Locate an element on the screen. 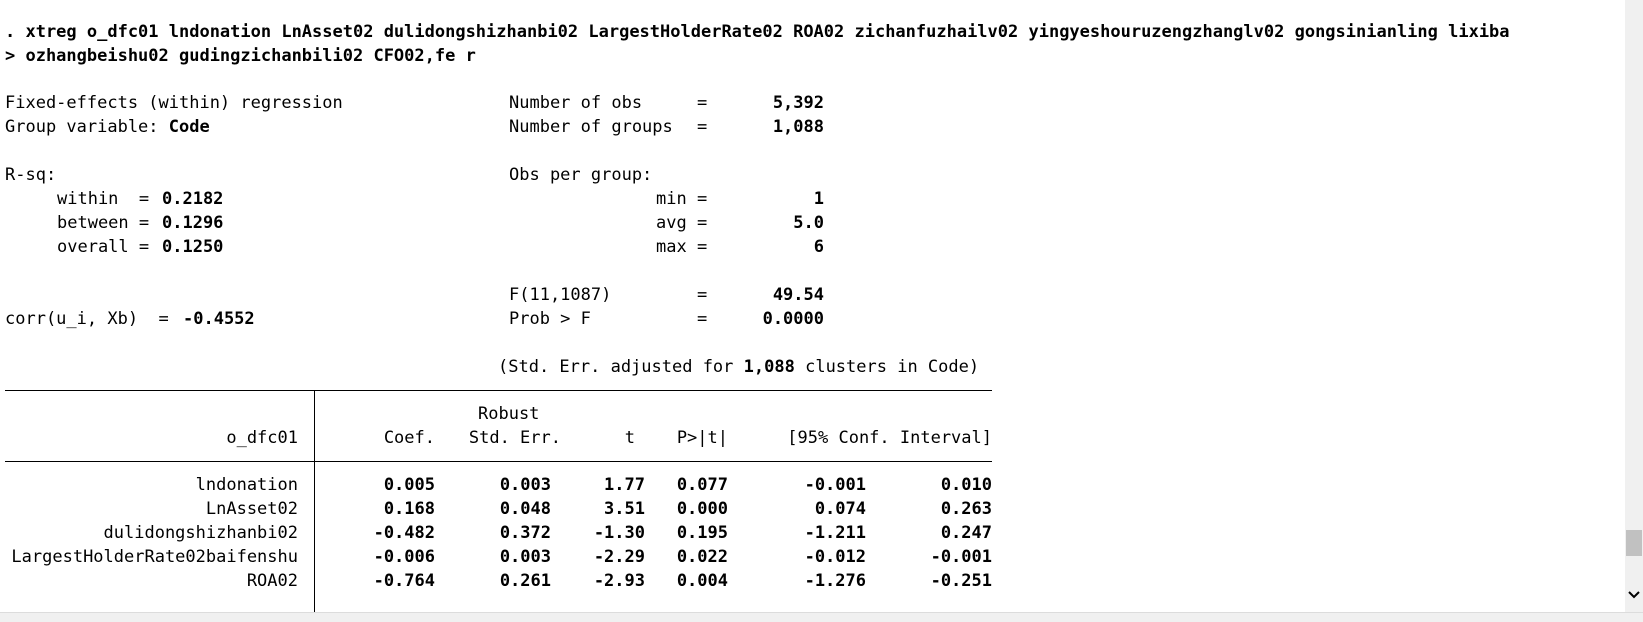  group-variable: Group variable: Code is located at coordinates (107, 127).